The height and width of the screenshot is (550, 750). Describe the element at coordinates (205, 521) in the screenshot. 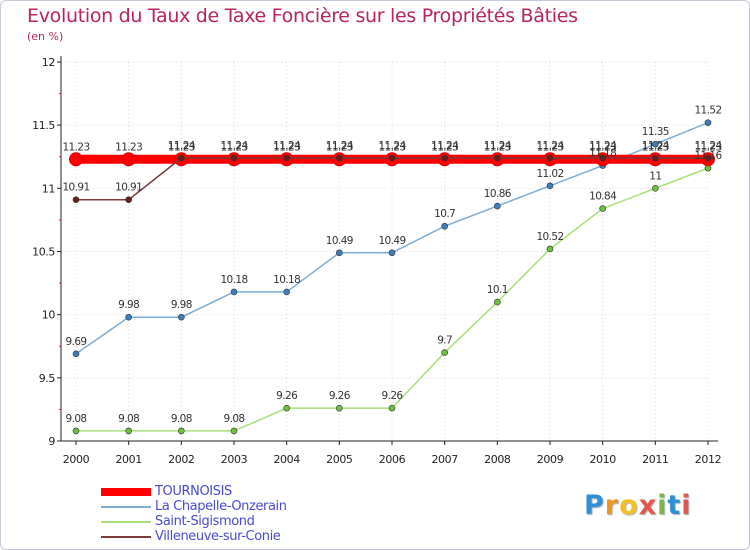

I see `legend-label: Saint-Sigismond` at that location.